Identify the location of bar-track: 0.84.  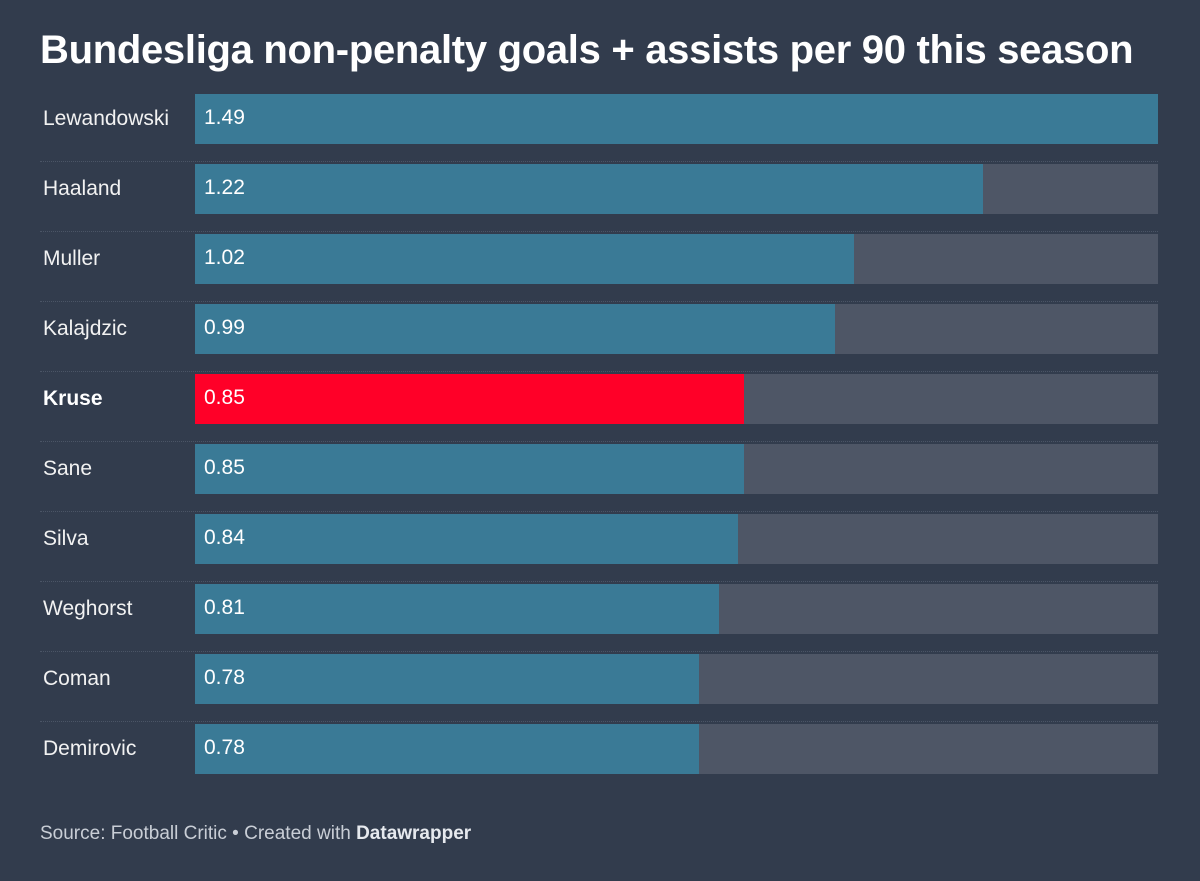
(676, 539).